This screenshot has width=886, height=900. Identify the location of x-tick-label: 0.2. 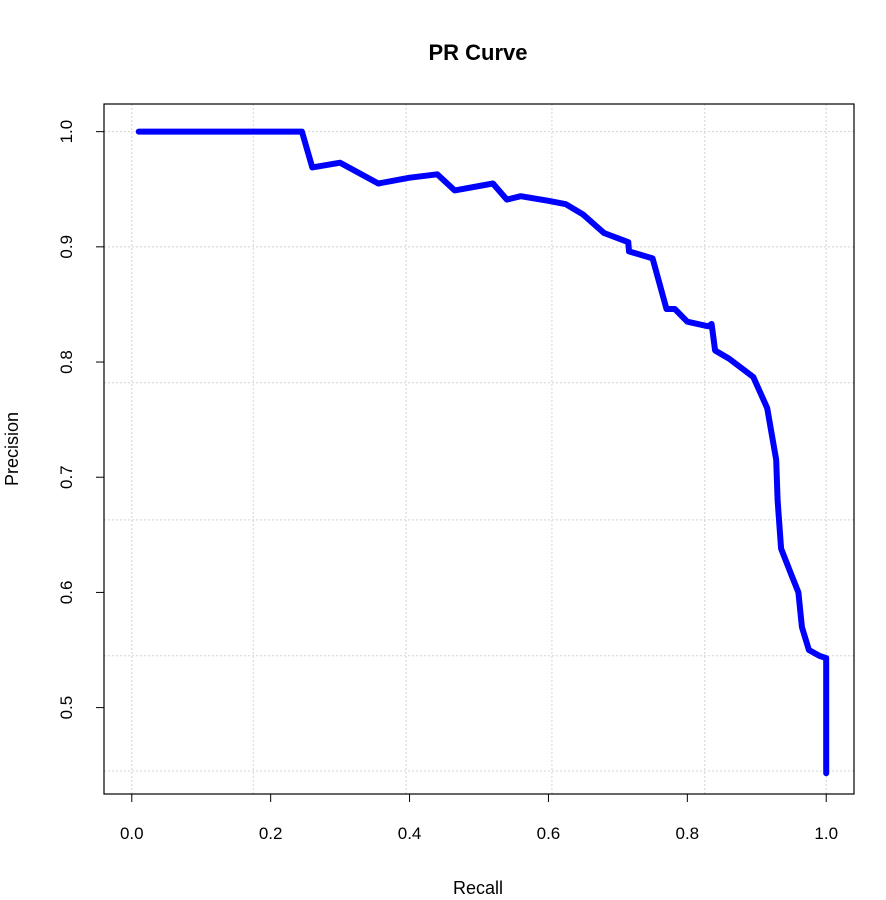
(271, 833).